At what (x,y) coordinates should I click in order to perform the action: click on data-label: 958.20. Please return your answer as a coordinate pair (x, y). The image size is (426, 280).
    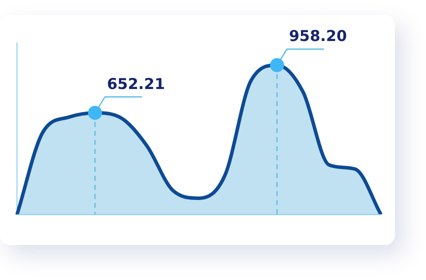
    Looking at the image, I should click on (318, 36).